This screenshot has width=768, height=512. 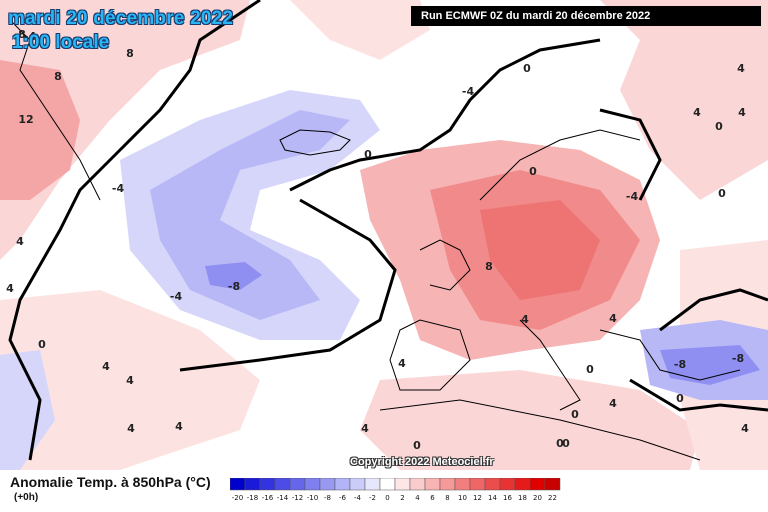 What do you see at coordinates (552, 498) in the screenshot?
I see `scale-tick-label: 22` at bounding box center [552, 498].